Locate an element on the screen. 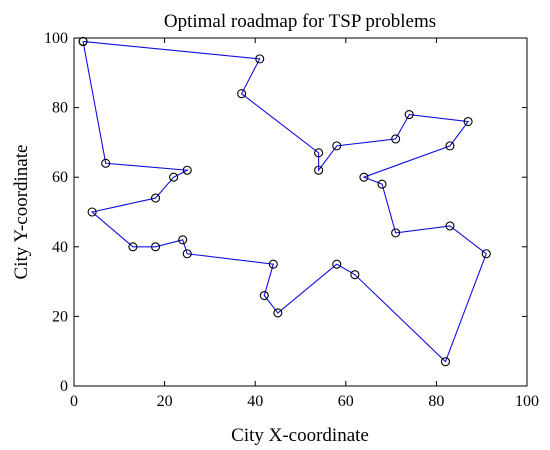 This screenshot has height=450, width=550. y-tick-label: 80 is located at coordinates (60, 108).